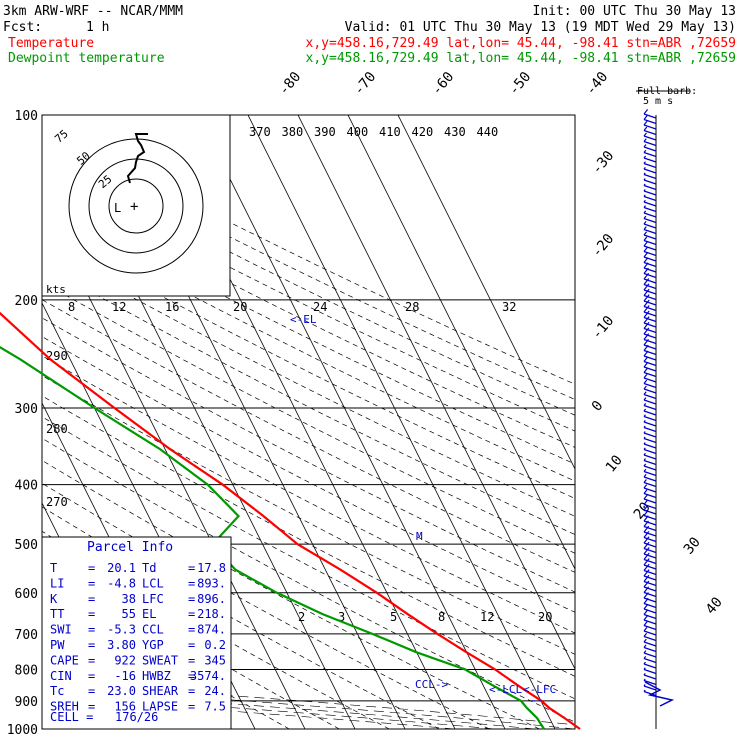 The width and height of the screenshot is (740, 740). Describe the element at coordinates (136, 205) in the screenshot. I see `hodograph: + L 25 50 75 kts` at that location.